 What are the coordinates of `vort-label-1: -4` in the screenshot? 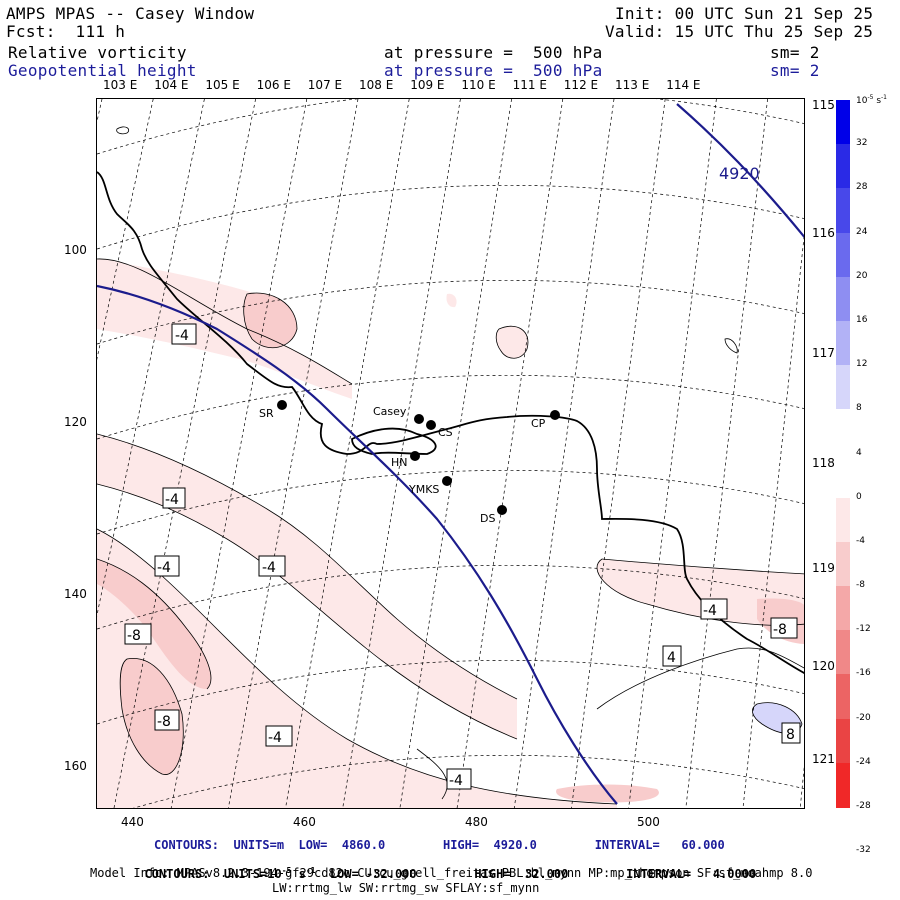 It's located at (182, 336).